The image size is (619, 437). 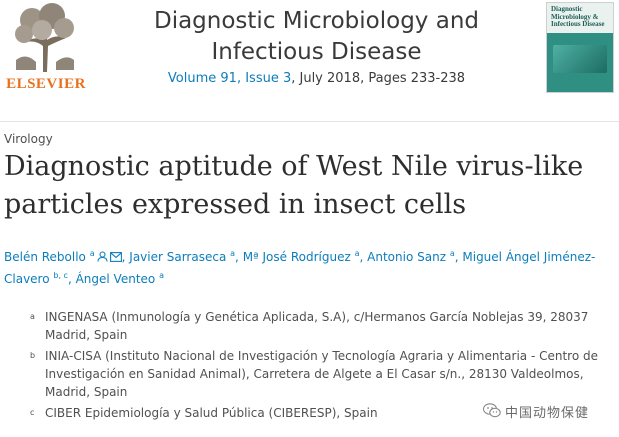 I want to click on issue-link: Volume 91, Issue 3, so click(x=229, y=78).